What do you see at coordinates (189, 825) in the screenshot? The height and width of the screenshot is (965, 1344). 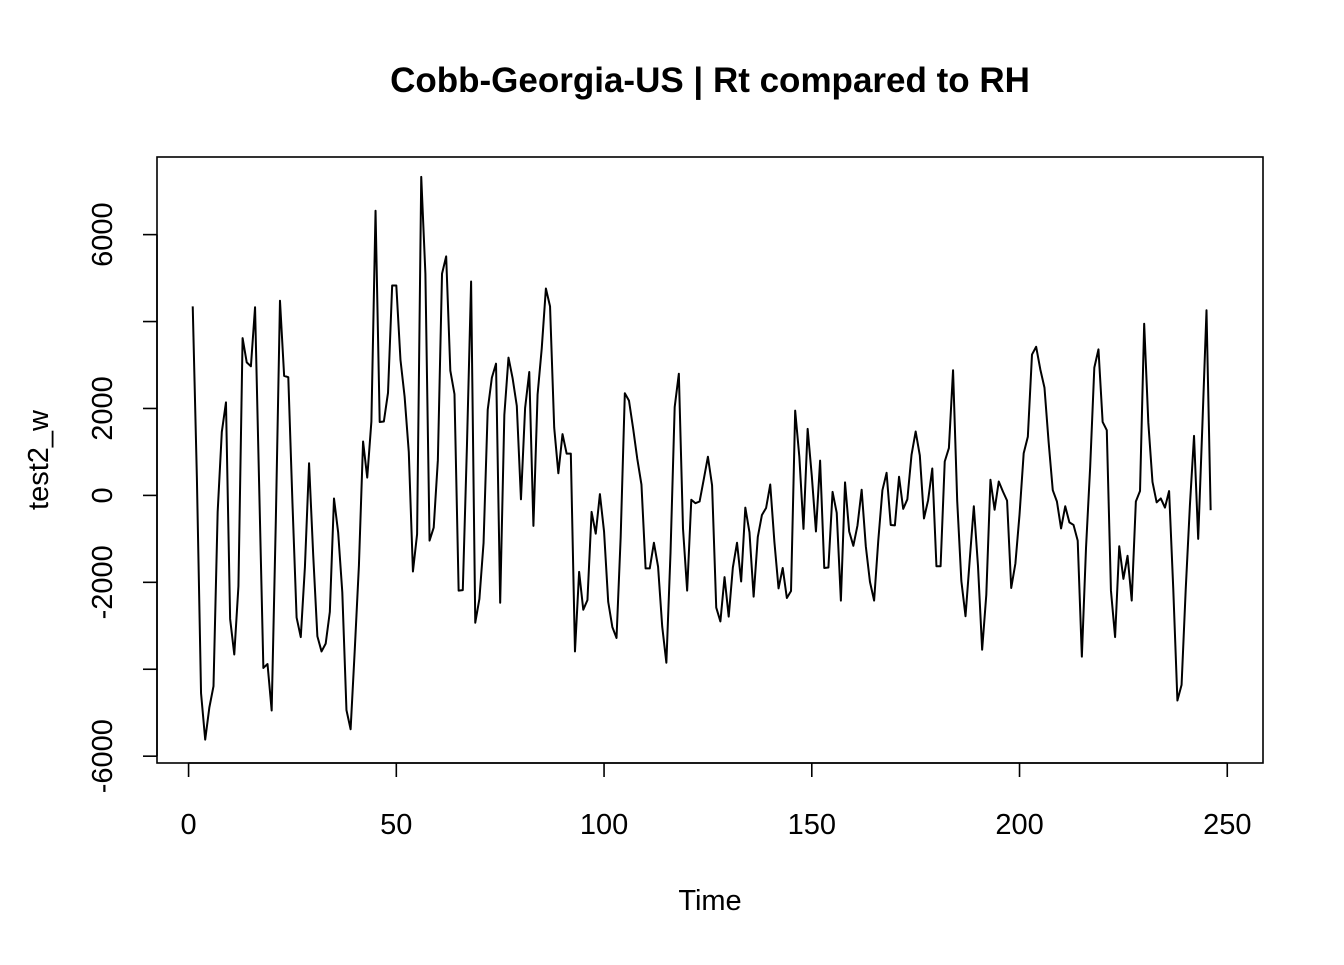 I see `x-tick-label: 0` at bounding box center [189, 825].